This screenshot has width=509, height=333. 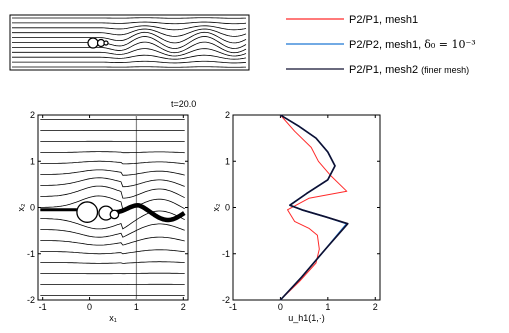 What do you see at coordinates (183, 307) in the screenshot?
I see `left-xtick-label: 2` at bounding box center [183, 307].